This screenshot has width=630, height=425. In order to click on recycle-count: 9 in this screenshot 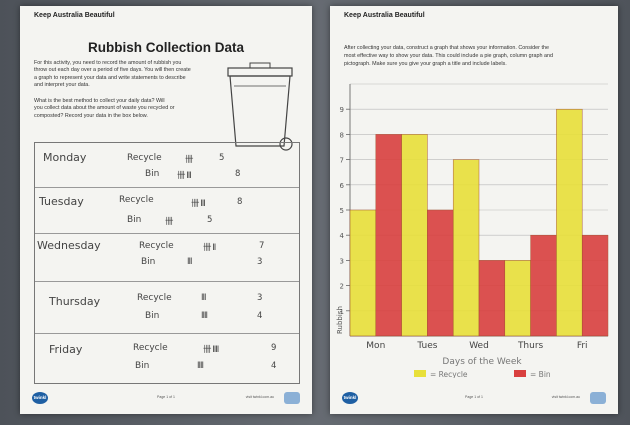, I will do `click(274, 348)`.